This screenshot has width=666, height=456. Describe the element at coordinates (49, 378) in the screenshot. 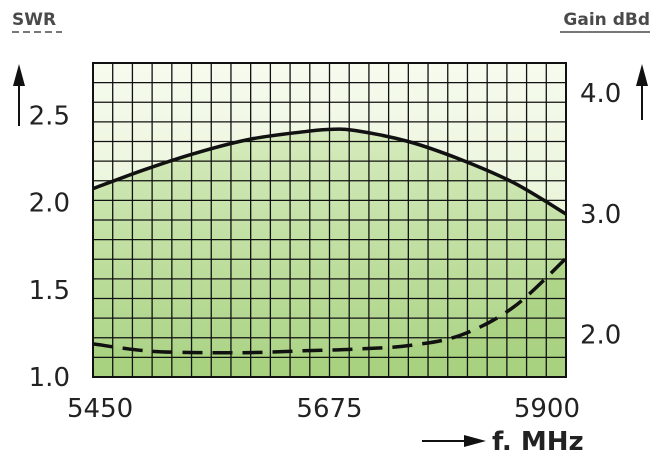

I see `left-tick-label: 1.0` at that location.